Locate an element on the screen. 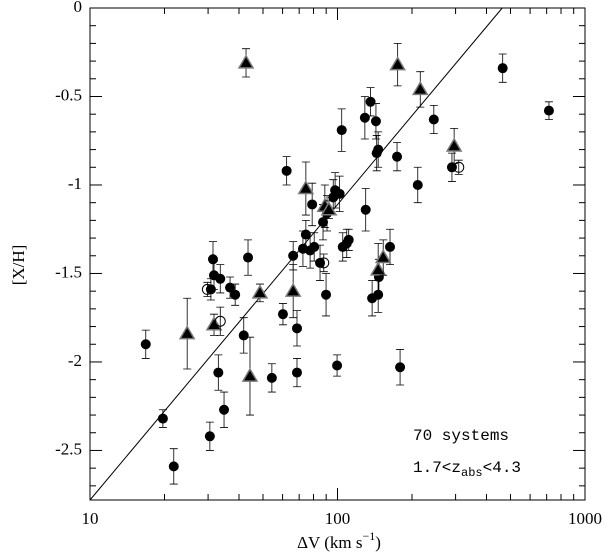  y-tick-label: 0 is located at coordinates (78, 8).